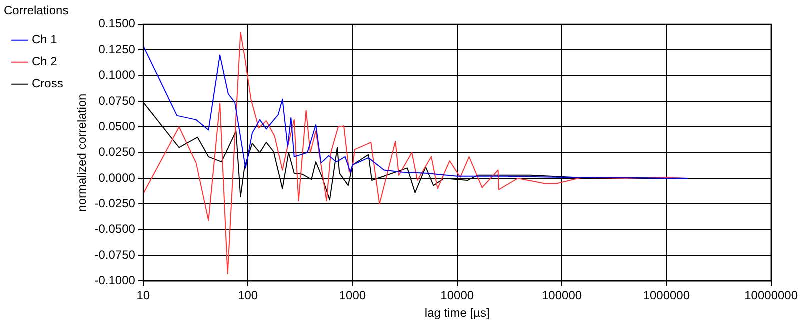  I want to click on x-tick-label: 10, so click(143, 295).